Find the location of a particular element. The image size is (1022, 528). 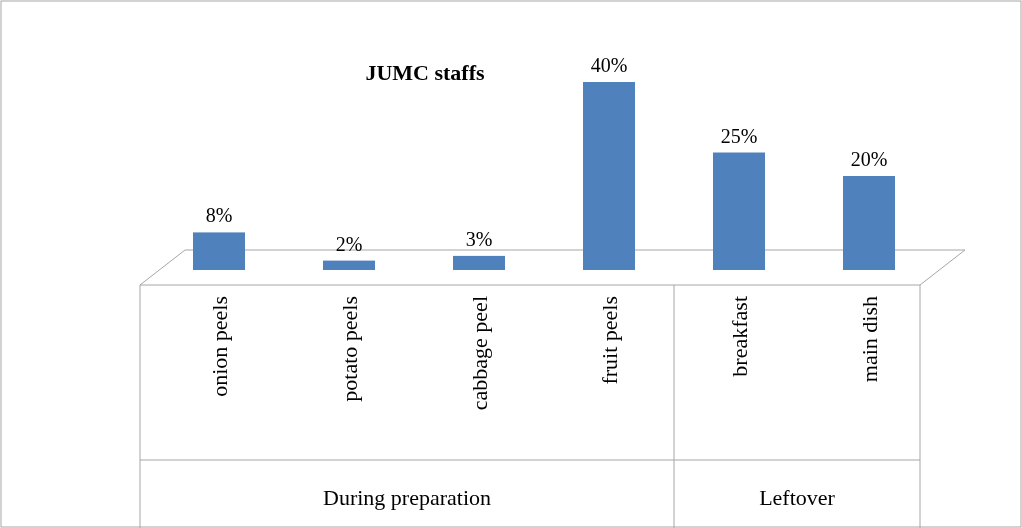

text: Leftover is located at coordinates (797, 497).